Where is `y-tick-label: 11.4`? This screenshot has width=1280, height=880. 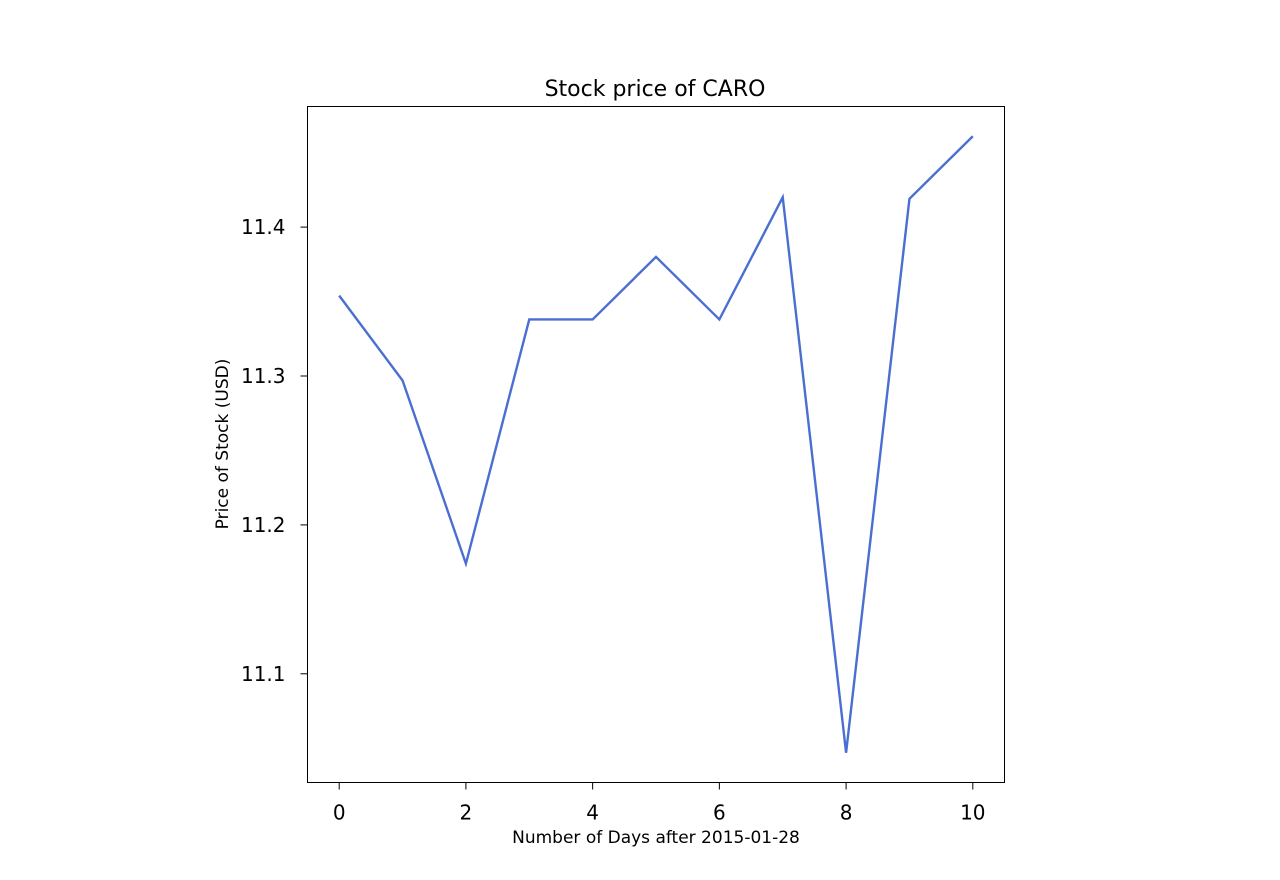 y-tick-label: 11.4 is located at coordinates (263, 227).